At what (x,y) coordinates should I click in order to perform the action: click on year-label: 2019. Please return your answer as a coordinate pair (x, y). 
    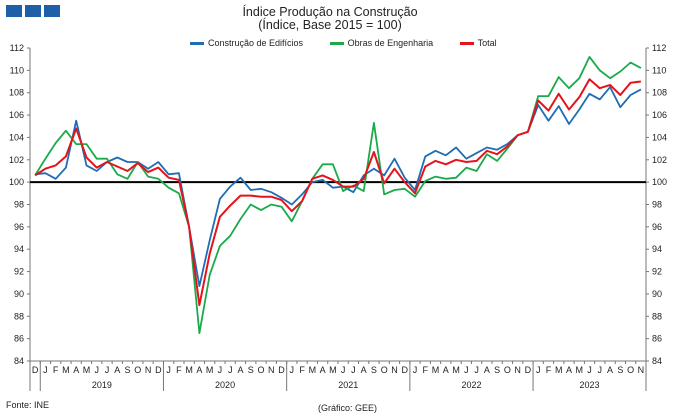
    Looking at the image, I should click on (102, 385).